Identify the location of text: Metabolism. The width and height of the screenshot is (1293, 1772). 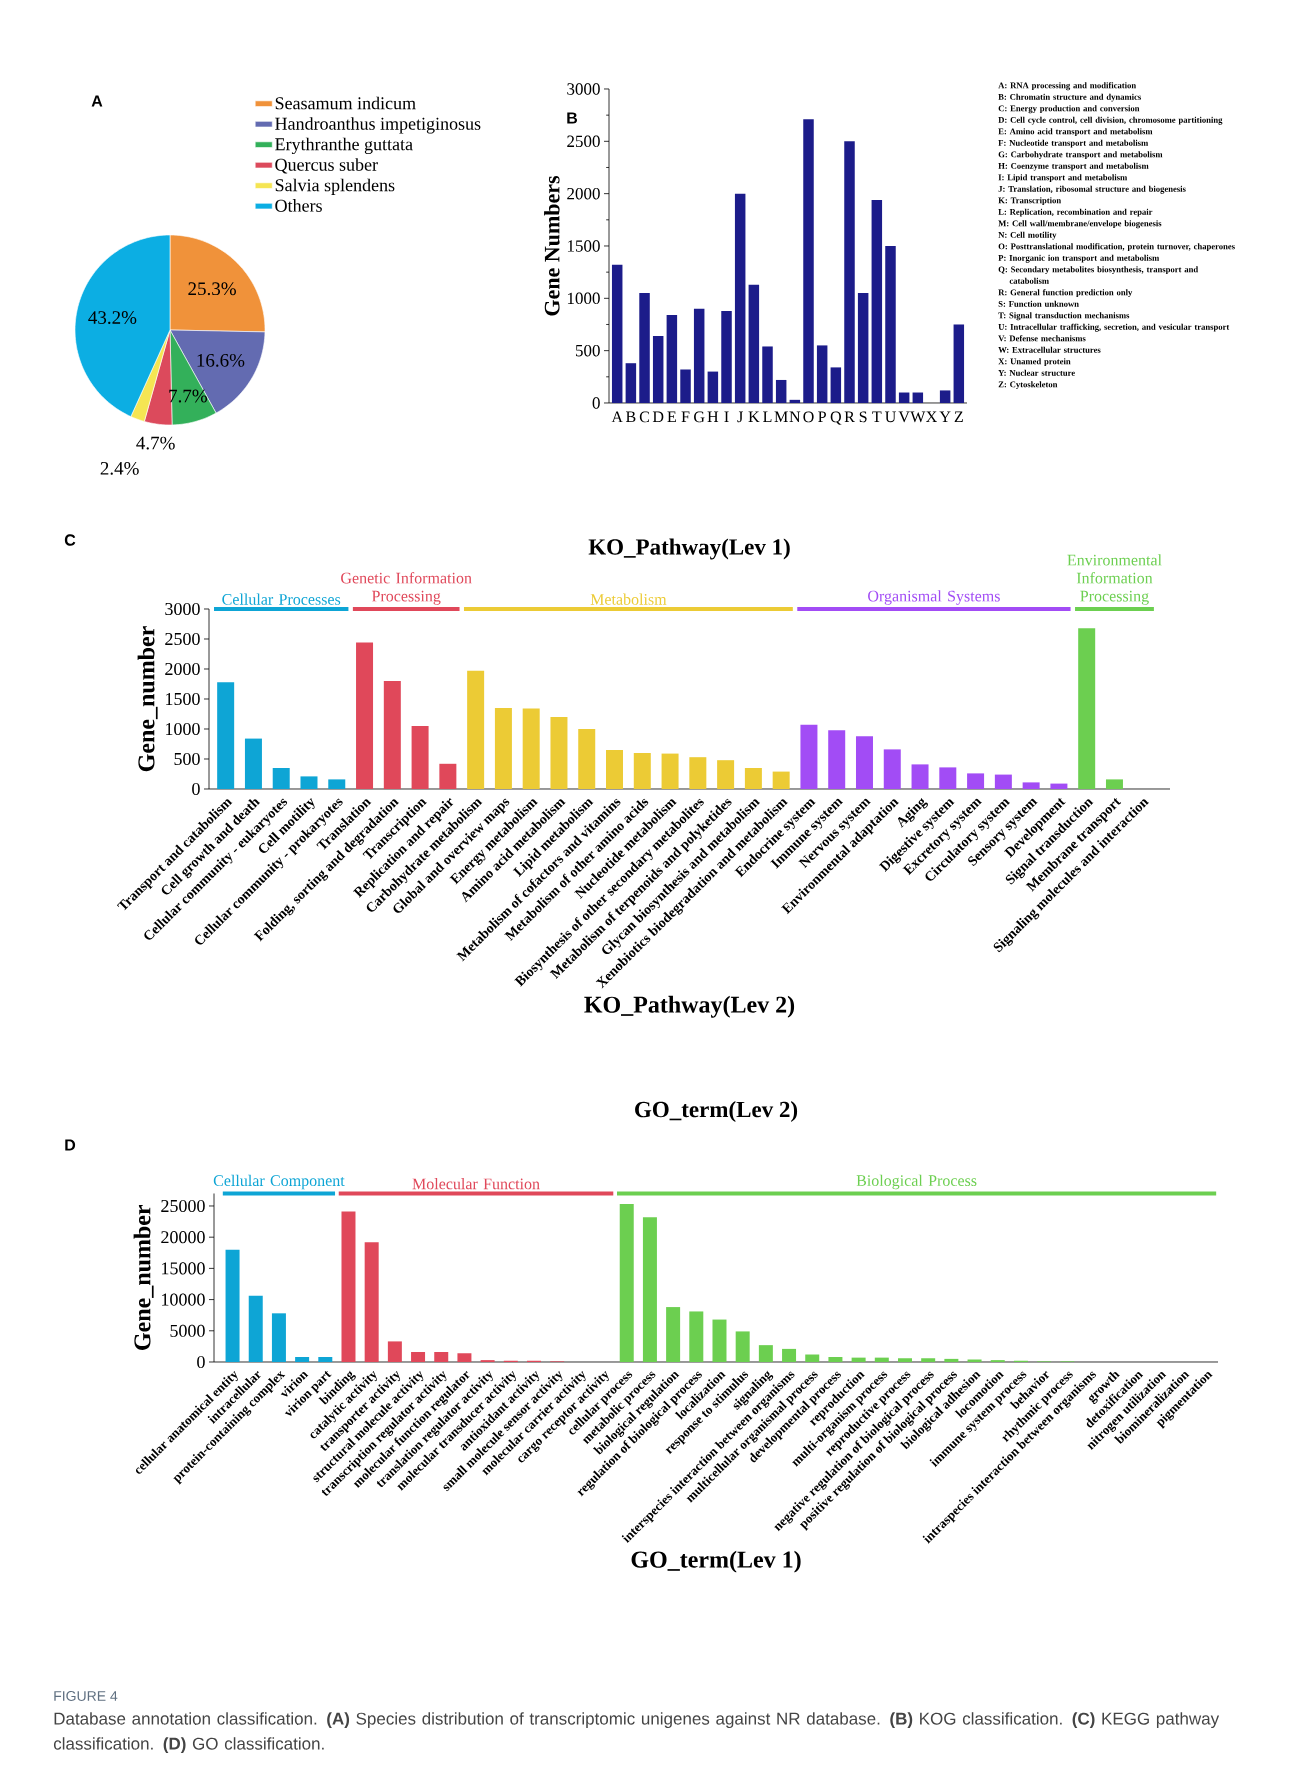
(628, 599).